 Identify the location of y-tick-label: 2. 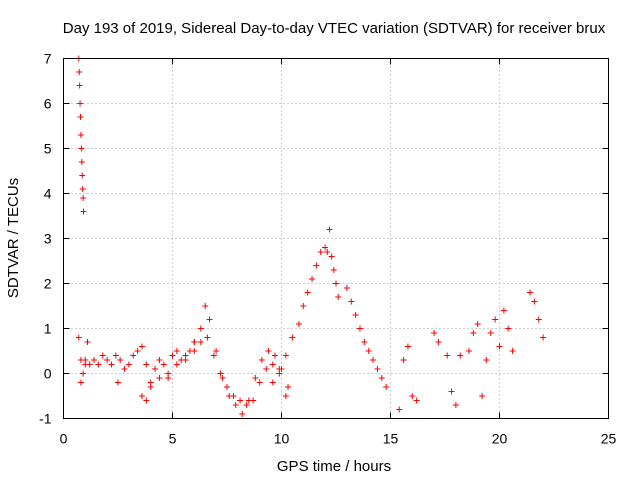
(48, 284).